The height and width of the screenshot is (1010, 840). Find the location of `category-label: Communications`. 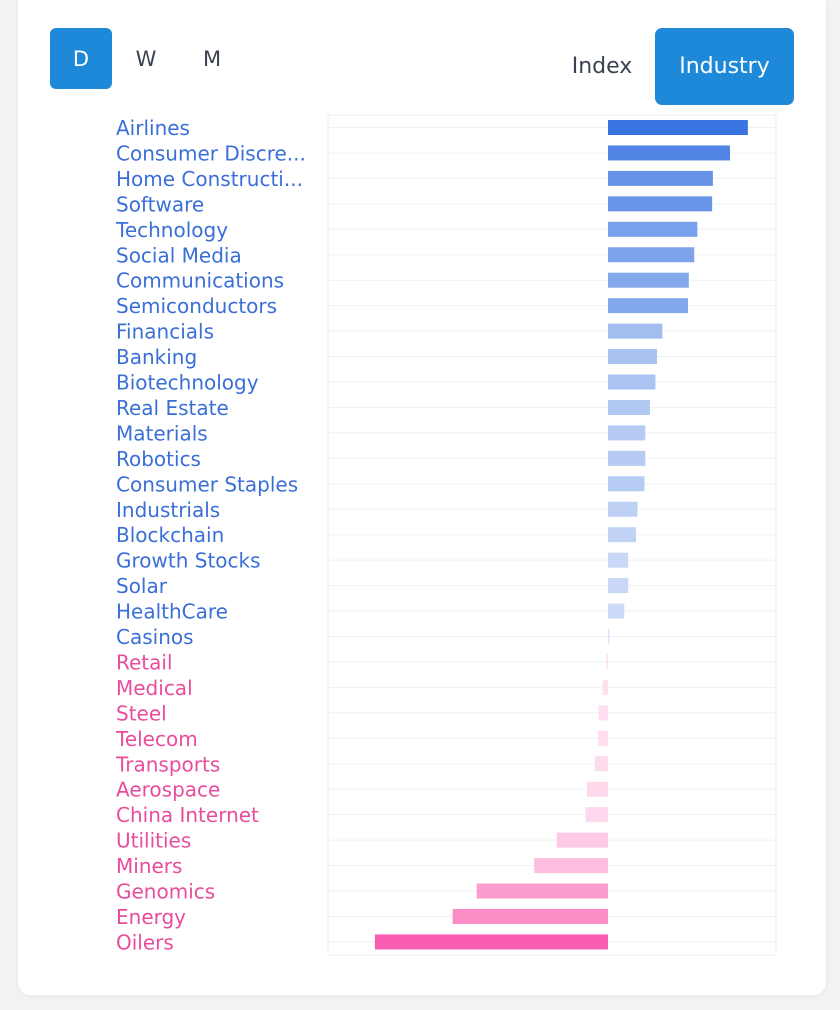

category-label: Communications is located at coordinates (200, 281).